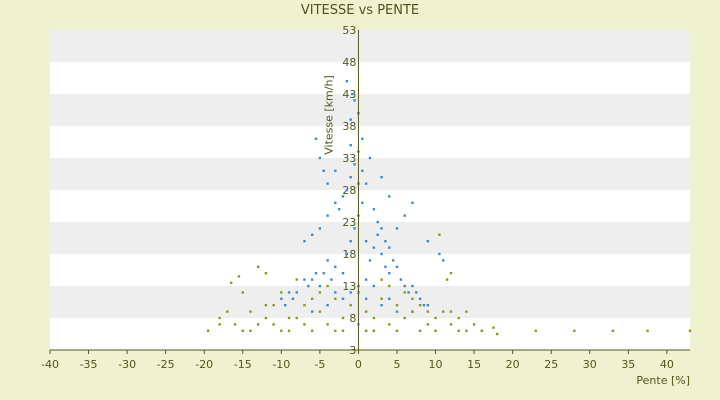 This screenshot has width=720, height=400. I want to click on y-tick-label: 23, so click(349, 222).